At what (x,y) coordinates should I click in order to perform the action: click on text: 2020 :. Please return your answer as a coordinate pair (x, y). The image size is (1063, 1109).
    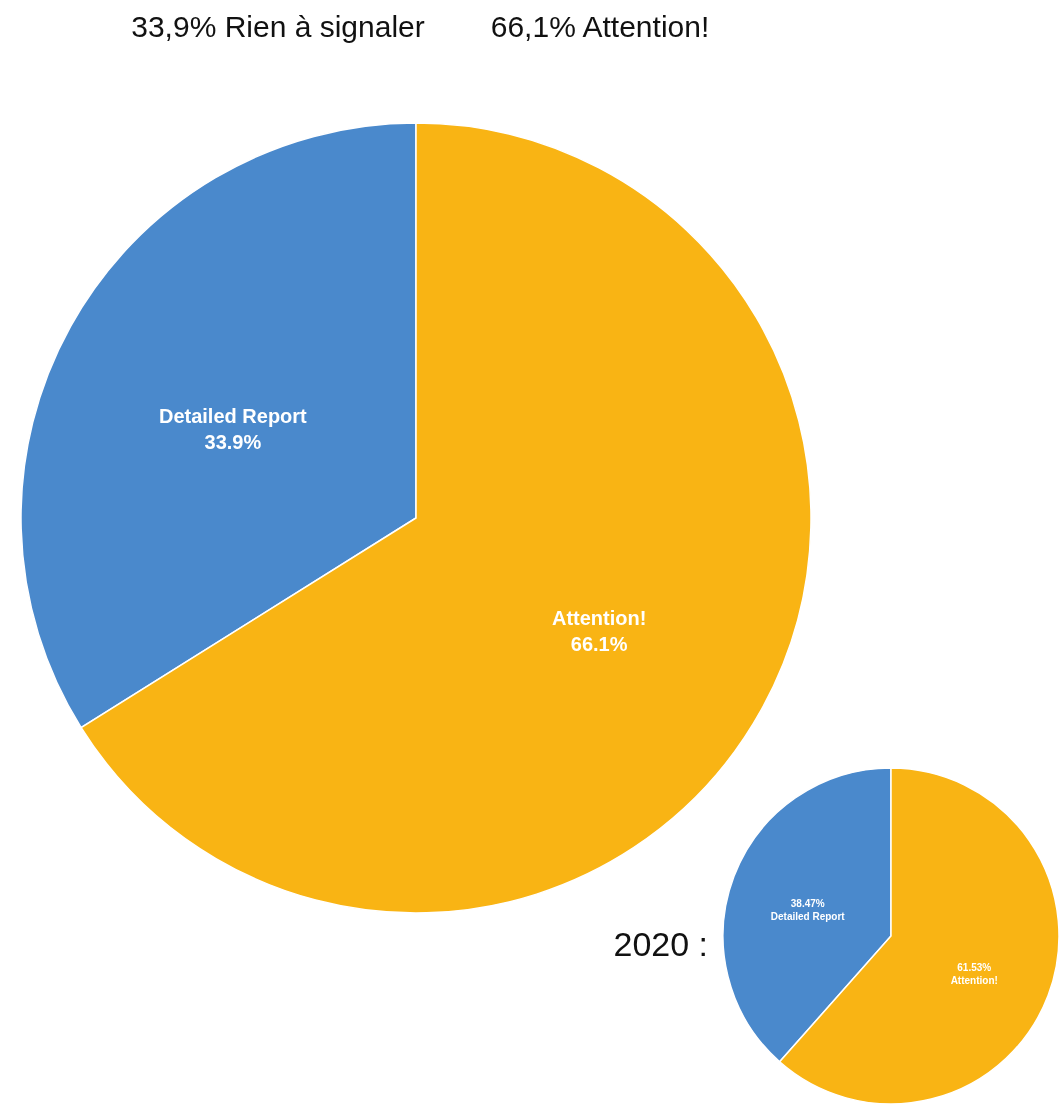
    Looking at the image, I should click on (660, 944).